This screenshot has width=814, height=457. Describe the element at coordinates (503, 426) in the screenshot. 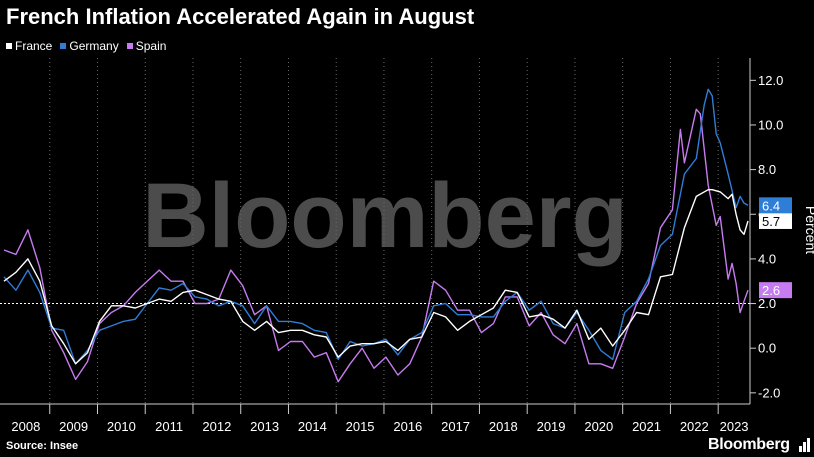

I see `x-tick-label-2018: 2018` at that location.